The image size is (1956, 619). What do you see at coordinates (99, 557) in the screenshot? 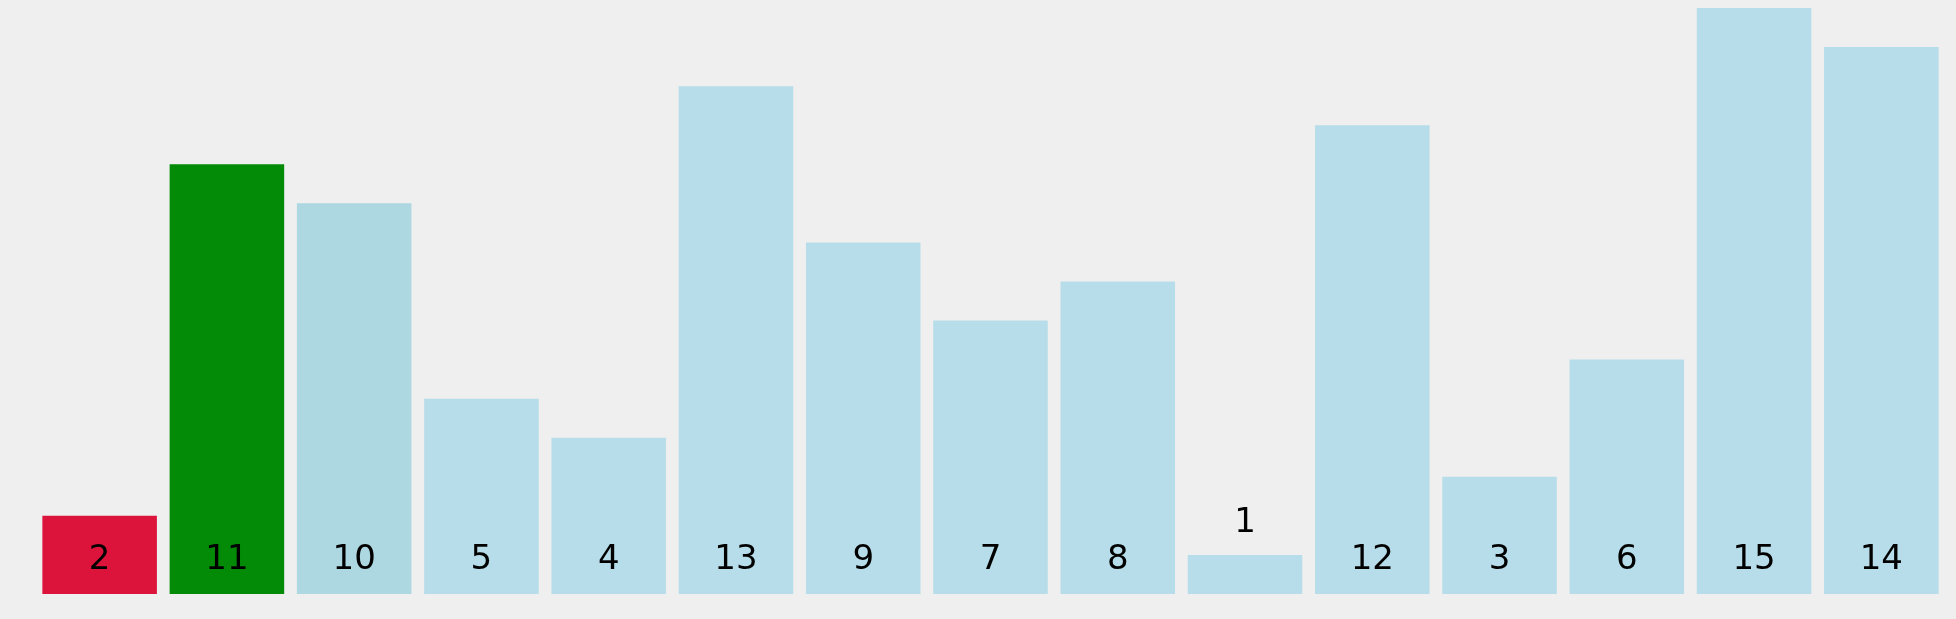
I see `data-label: 2` at bounding box center [99, 557].